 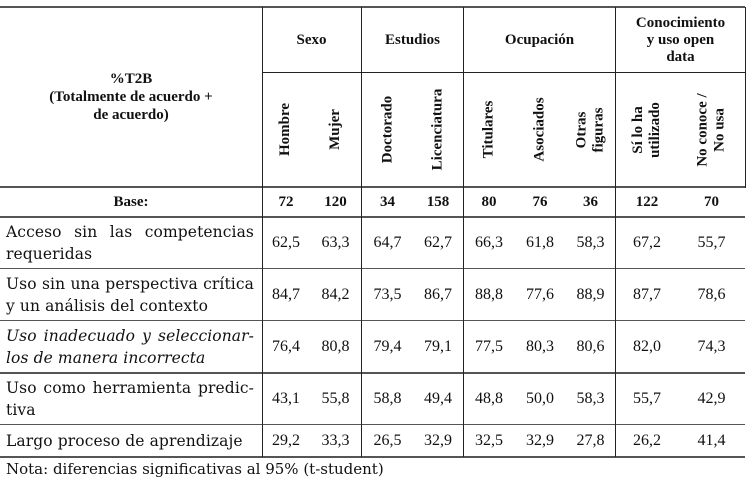 What do you see at coordinates (590, 346) in the screenshot?
I see `table-cell: 80,6` at bounding box center [590, 346].